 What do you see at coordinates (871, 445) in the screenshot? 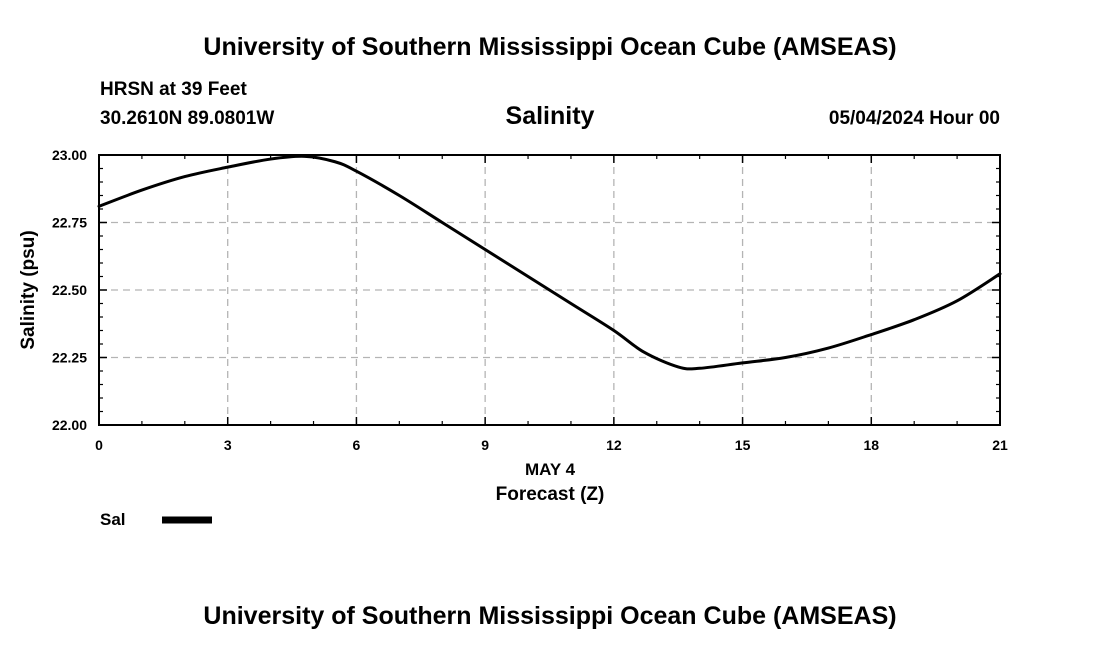
I see `x-tick-label: 18` at bounding box center [871, 445].